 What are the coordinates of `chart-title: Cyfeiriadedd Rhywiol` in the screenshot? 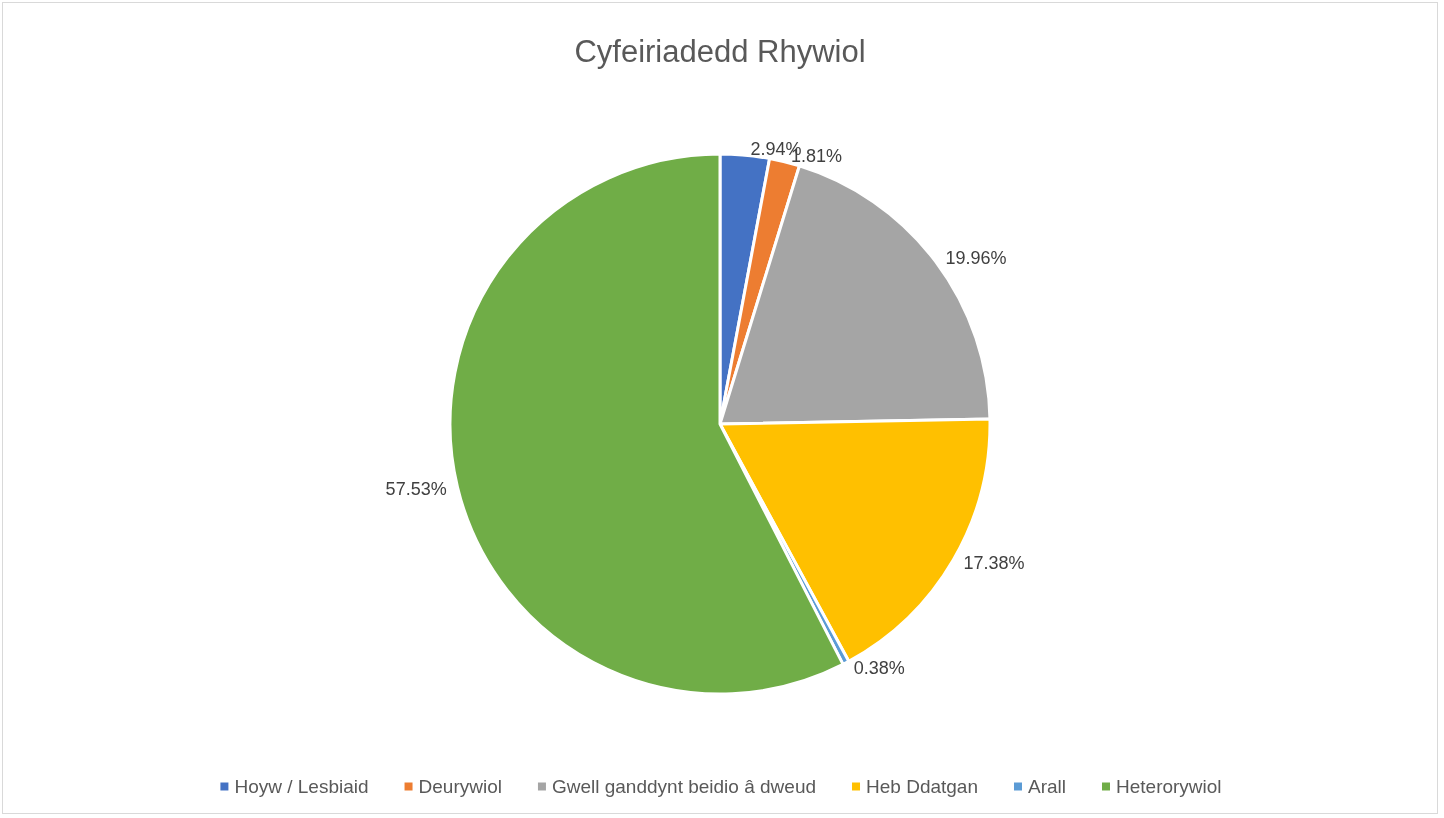 It's located at (720, 51).